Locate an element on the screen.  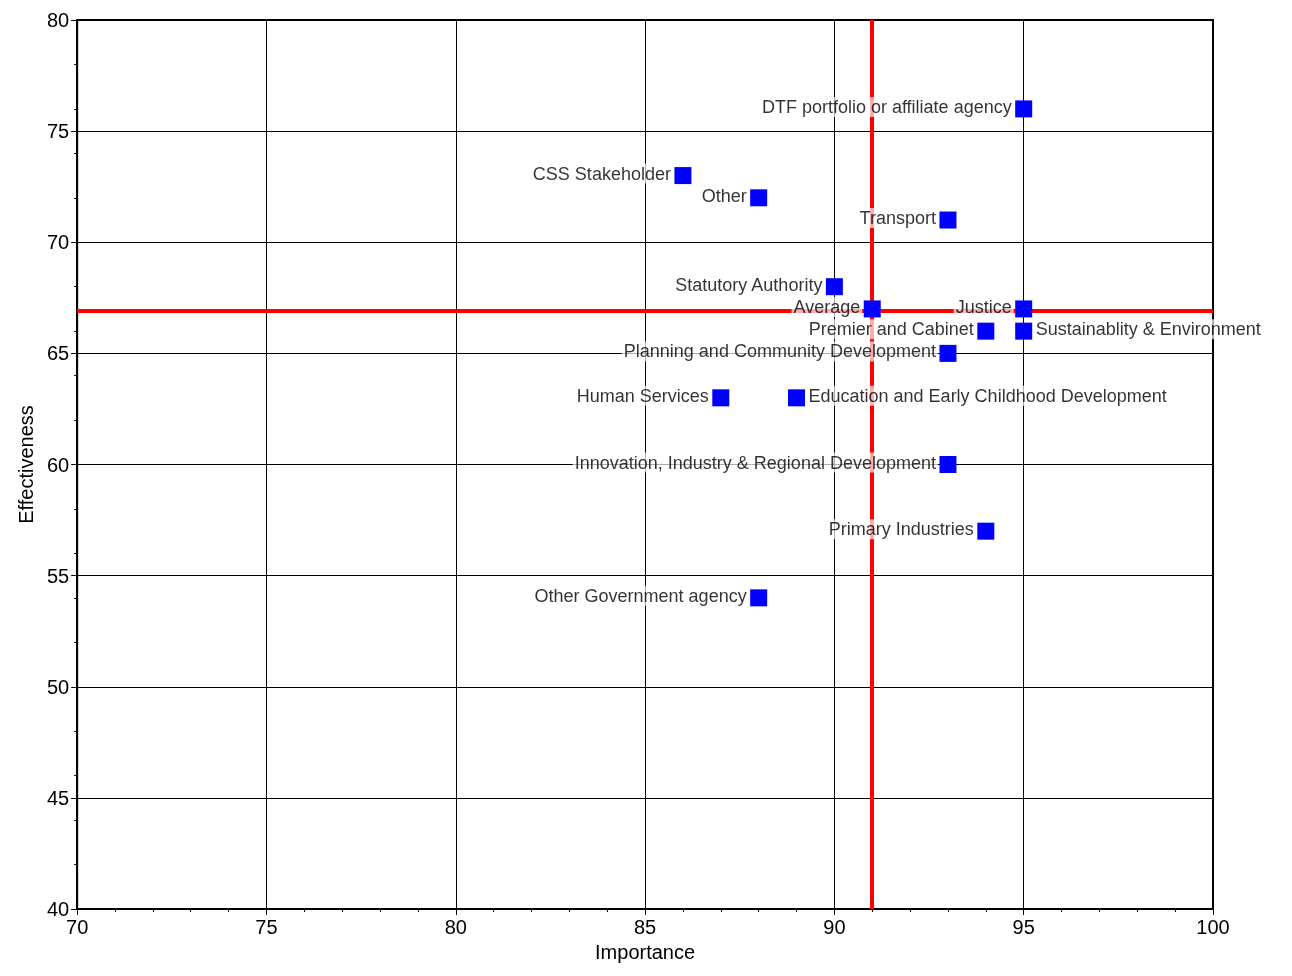
annotation: Other Government agency is located at coordinates (640, 595).